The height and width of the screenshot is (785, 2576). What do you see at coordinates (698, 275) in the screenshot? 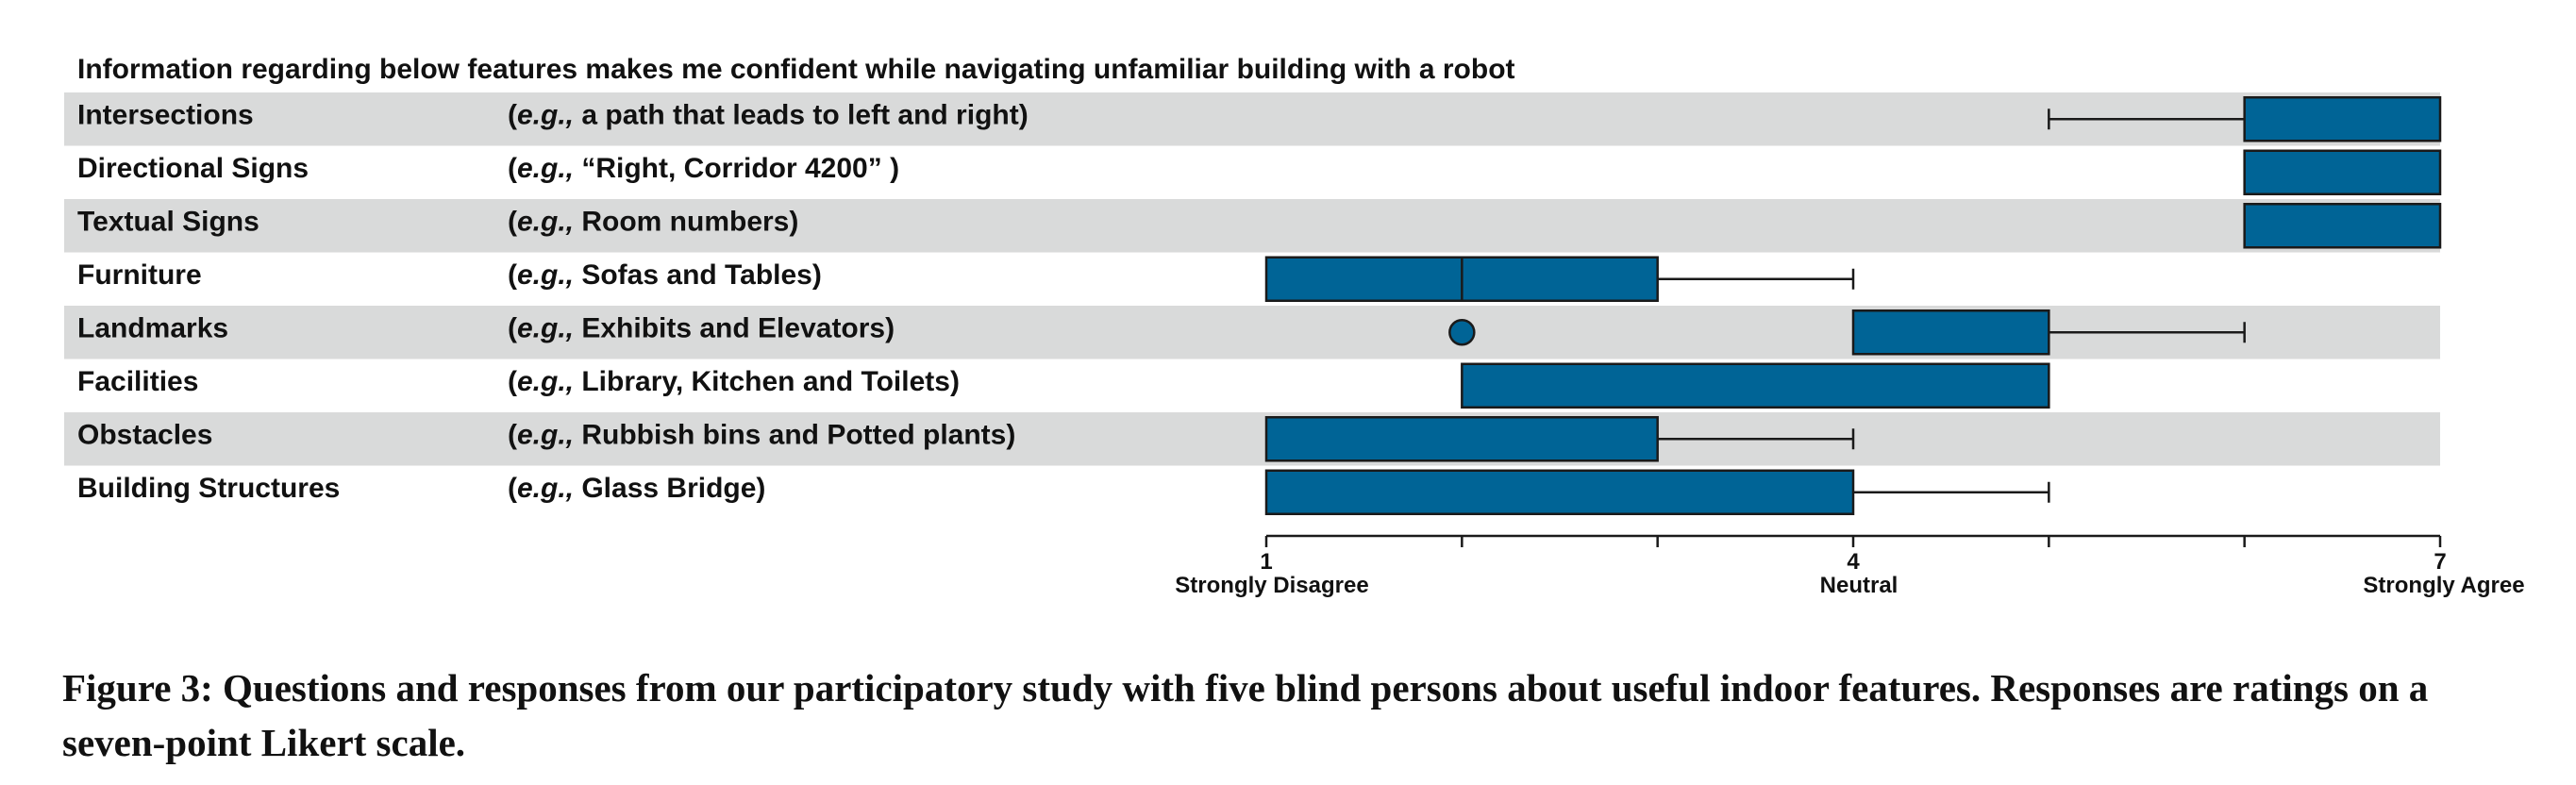
I see `example-text: Sofas and Tables)` at bounding box center [698, 275].